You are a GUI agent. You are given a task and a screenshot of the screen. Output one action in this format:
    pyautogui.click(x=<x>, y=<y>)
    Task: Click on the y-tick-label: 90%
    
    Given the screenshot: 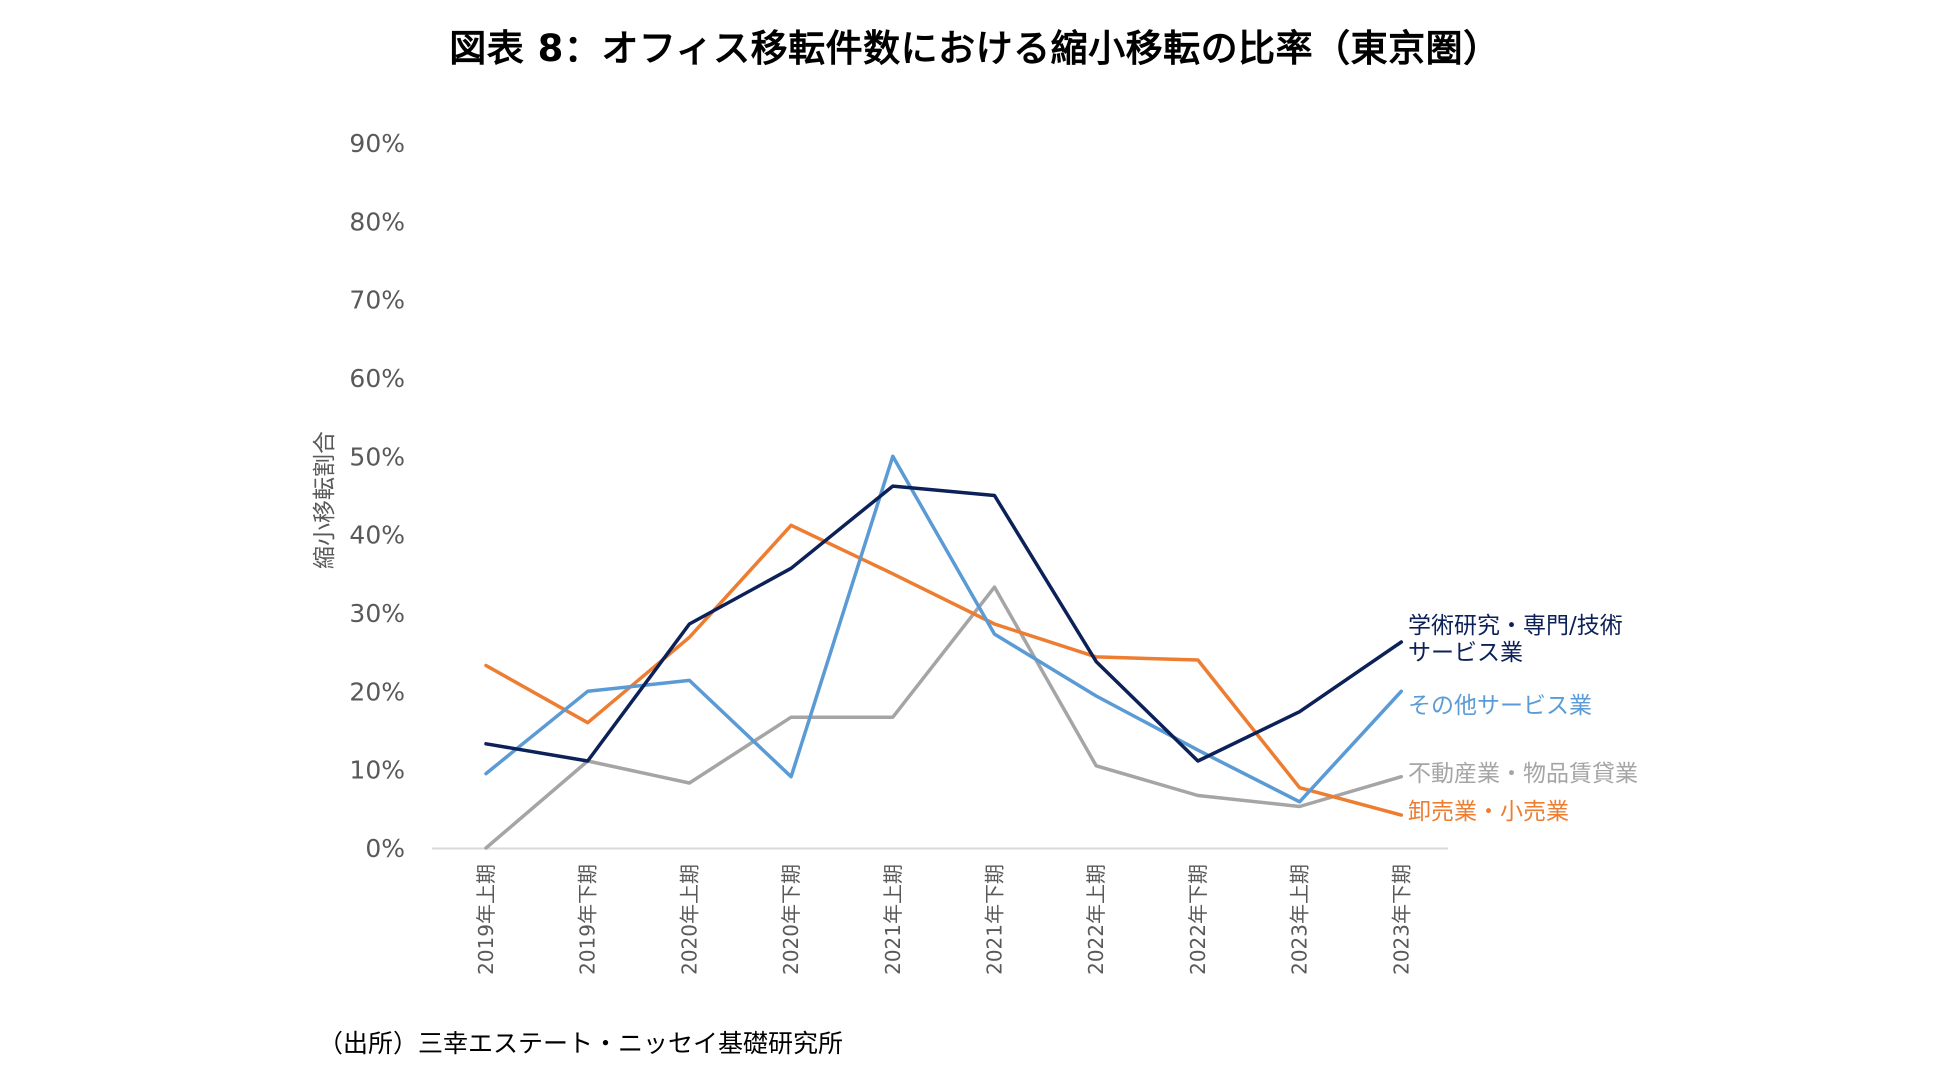 What is the action you would take?
    pyautogui.click(x=377, y=143)
    